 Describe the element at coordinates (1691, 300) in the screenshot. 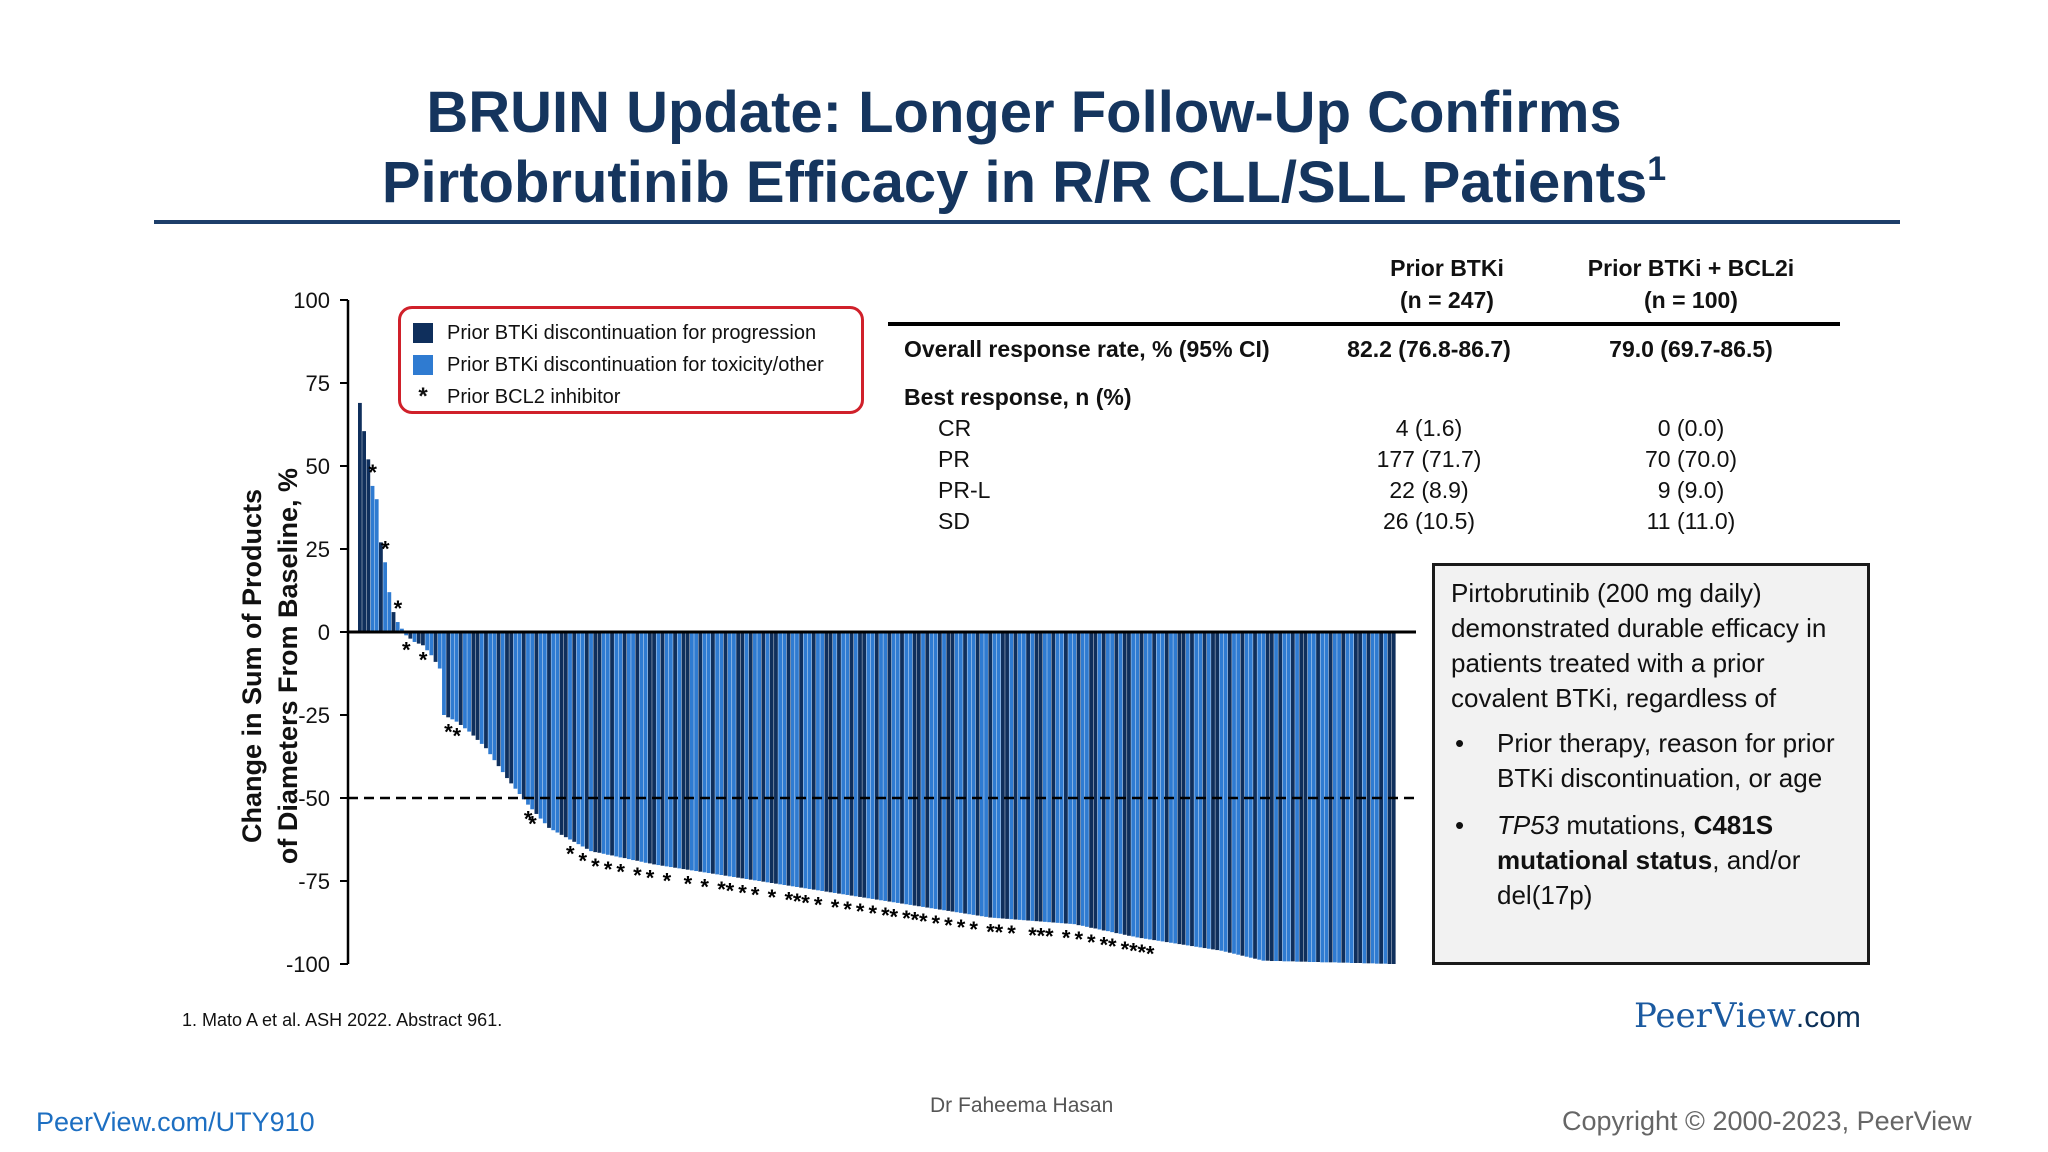

I see `column-header-prior-btki-bcl2i-n: (n = 100)` at that location.